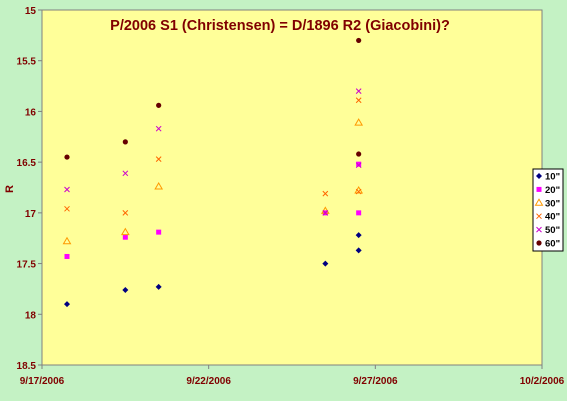 Image resolution: width=567 pixels, height=401 pixels. I want to click on legend-entry: 20", so click(548, 190).